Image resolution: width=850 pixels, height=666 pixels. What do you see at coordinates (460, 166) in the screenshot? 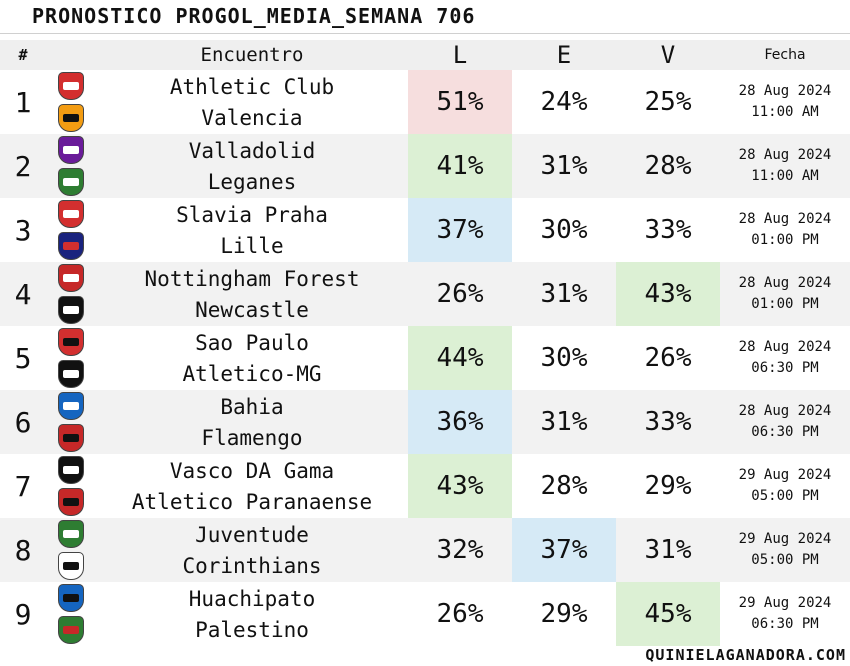
I see `prob-local: 41%` at bounding box center [460, 166].